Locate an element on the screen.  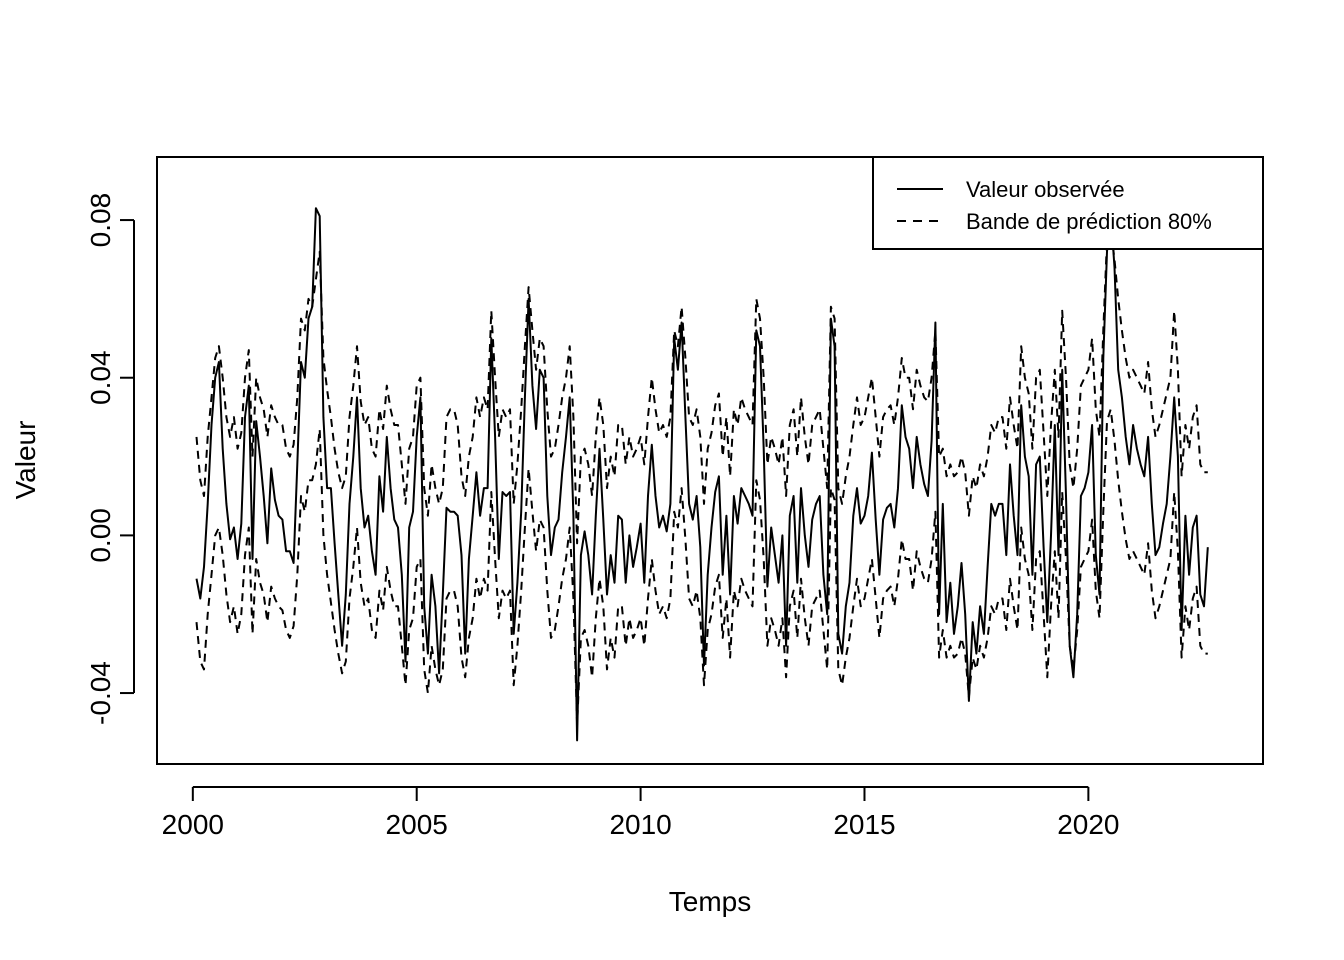
x-tick-label: 2015 is located at coordinates (864, 824).